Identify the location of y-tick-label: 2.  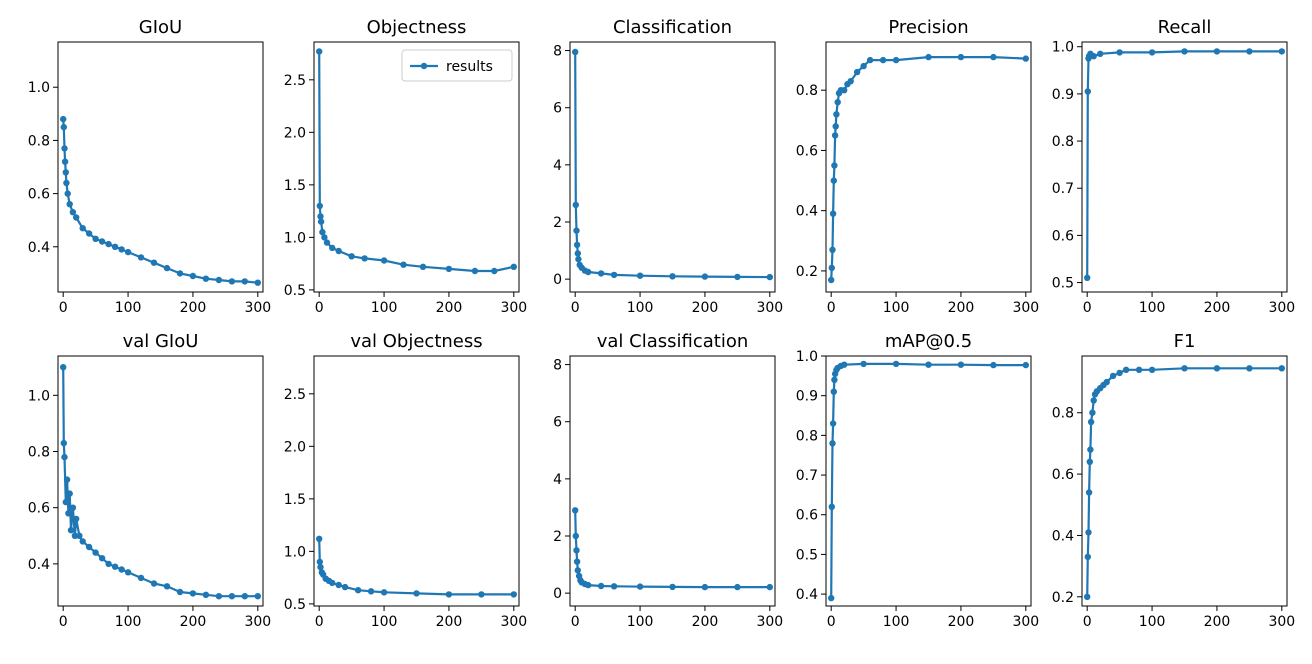
(557, 537).